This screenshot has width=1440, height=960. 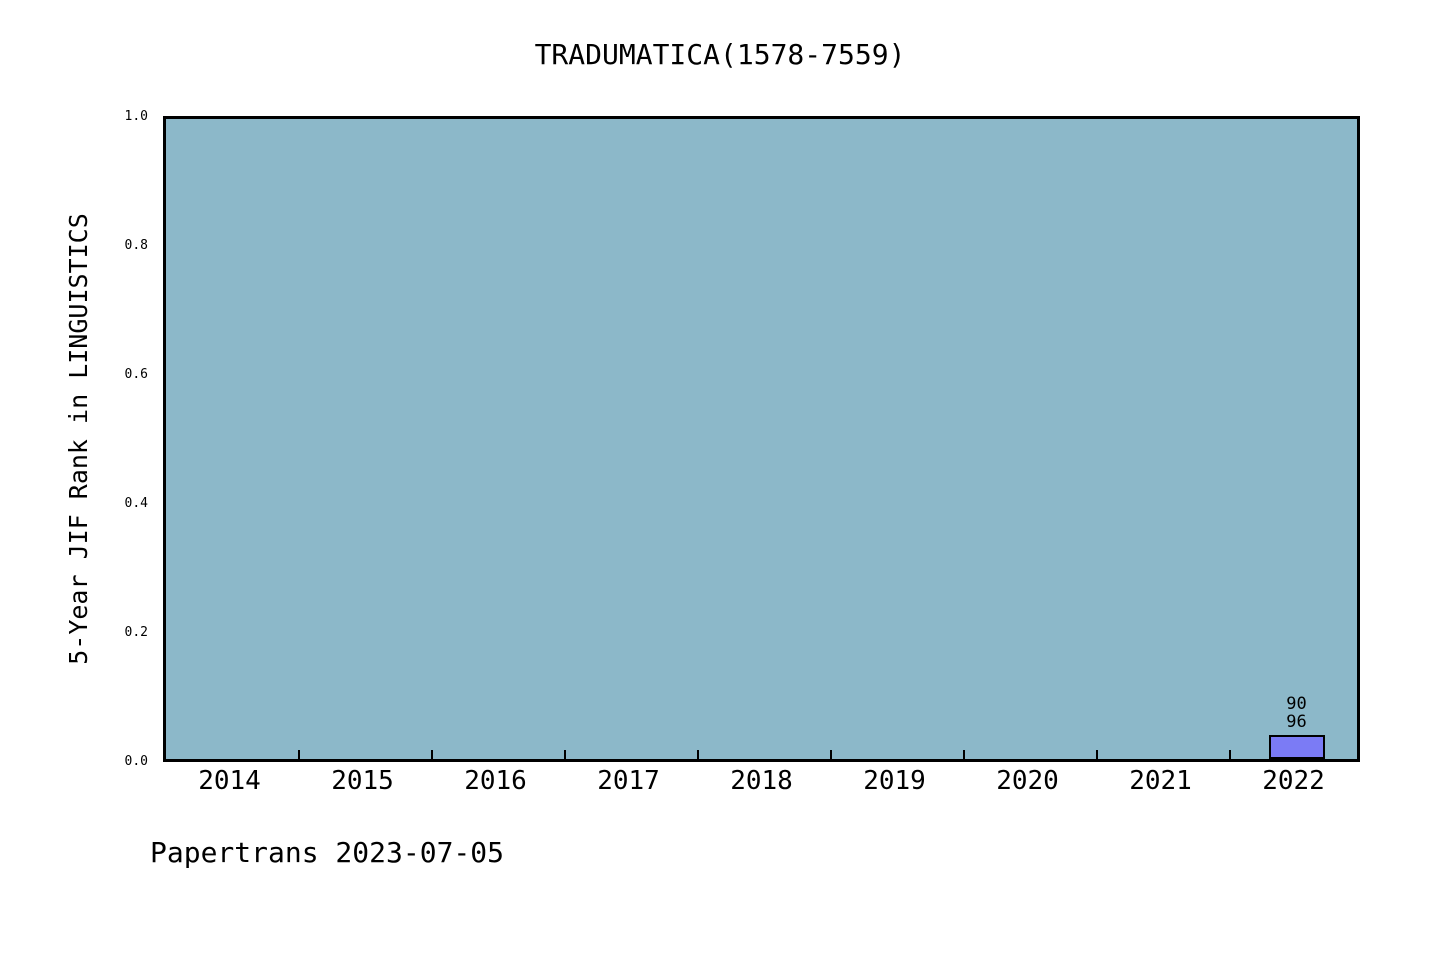 I want to click on bar-slot-2020, so click(x=1030, y=439).